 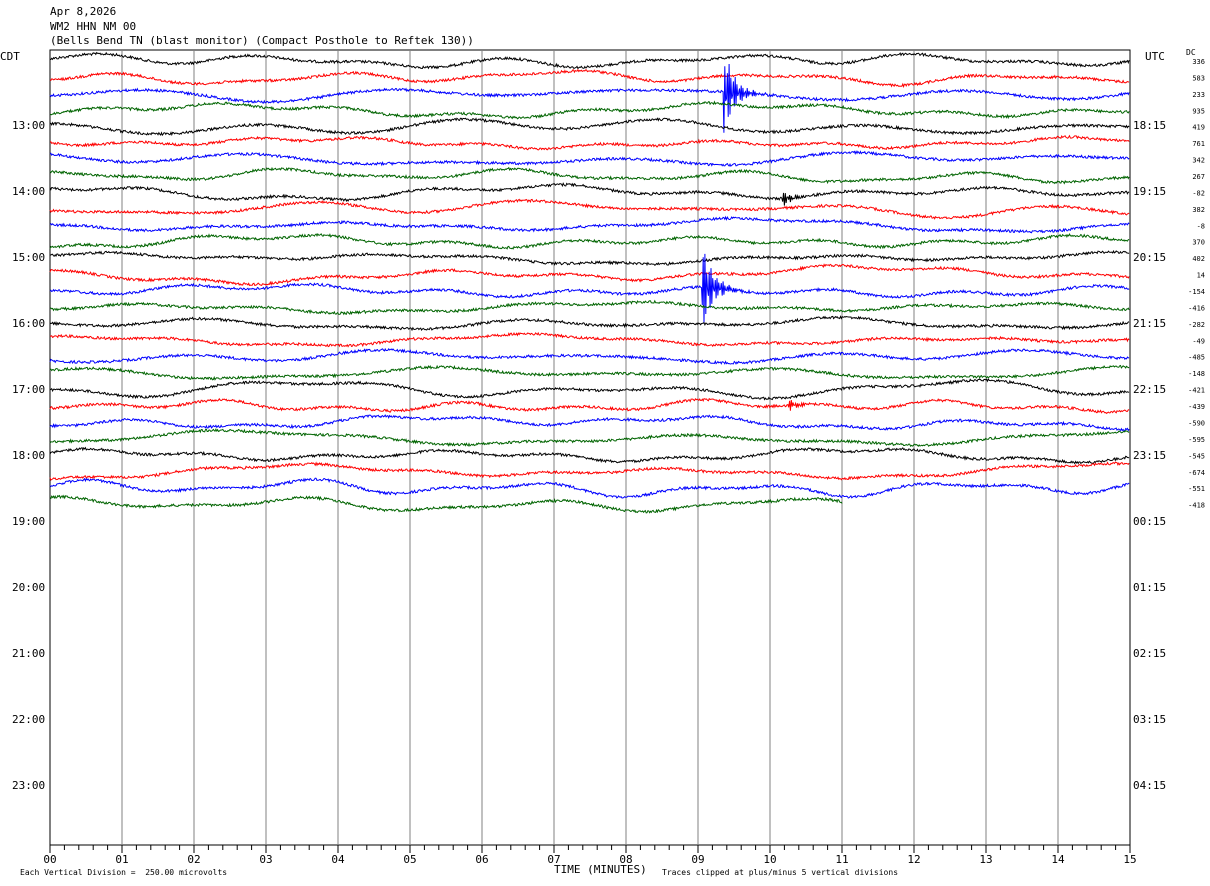 I want to click on x-axis-title: TIME (MINUTES), so click(x=600, y=869).